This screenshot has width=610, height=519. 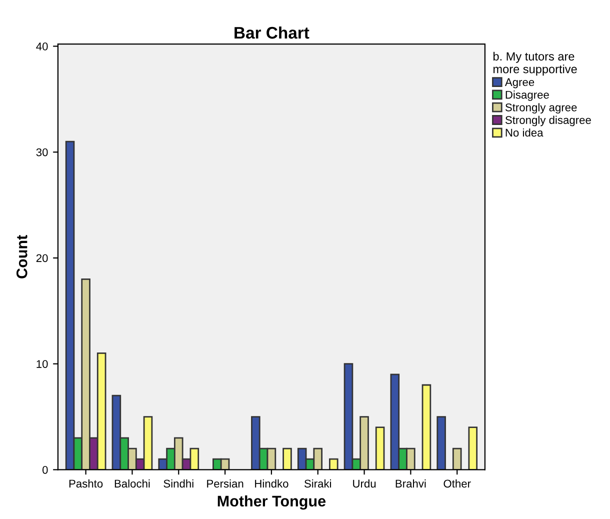 I want to click on y-tick-label: 30, so click(x=42, y=152).